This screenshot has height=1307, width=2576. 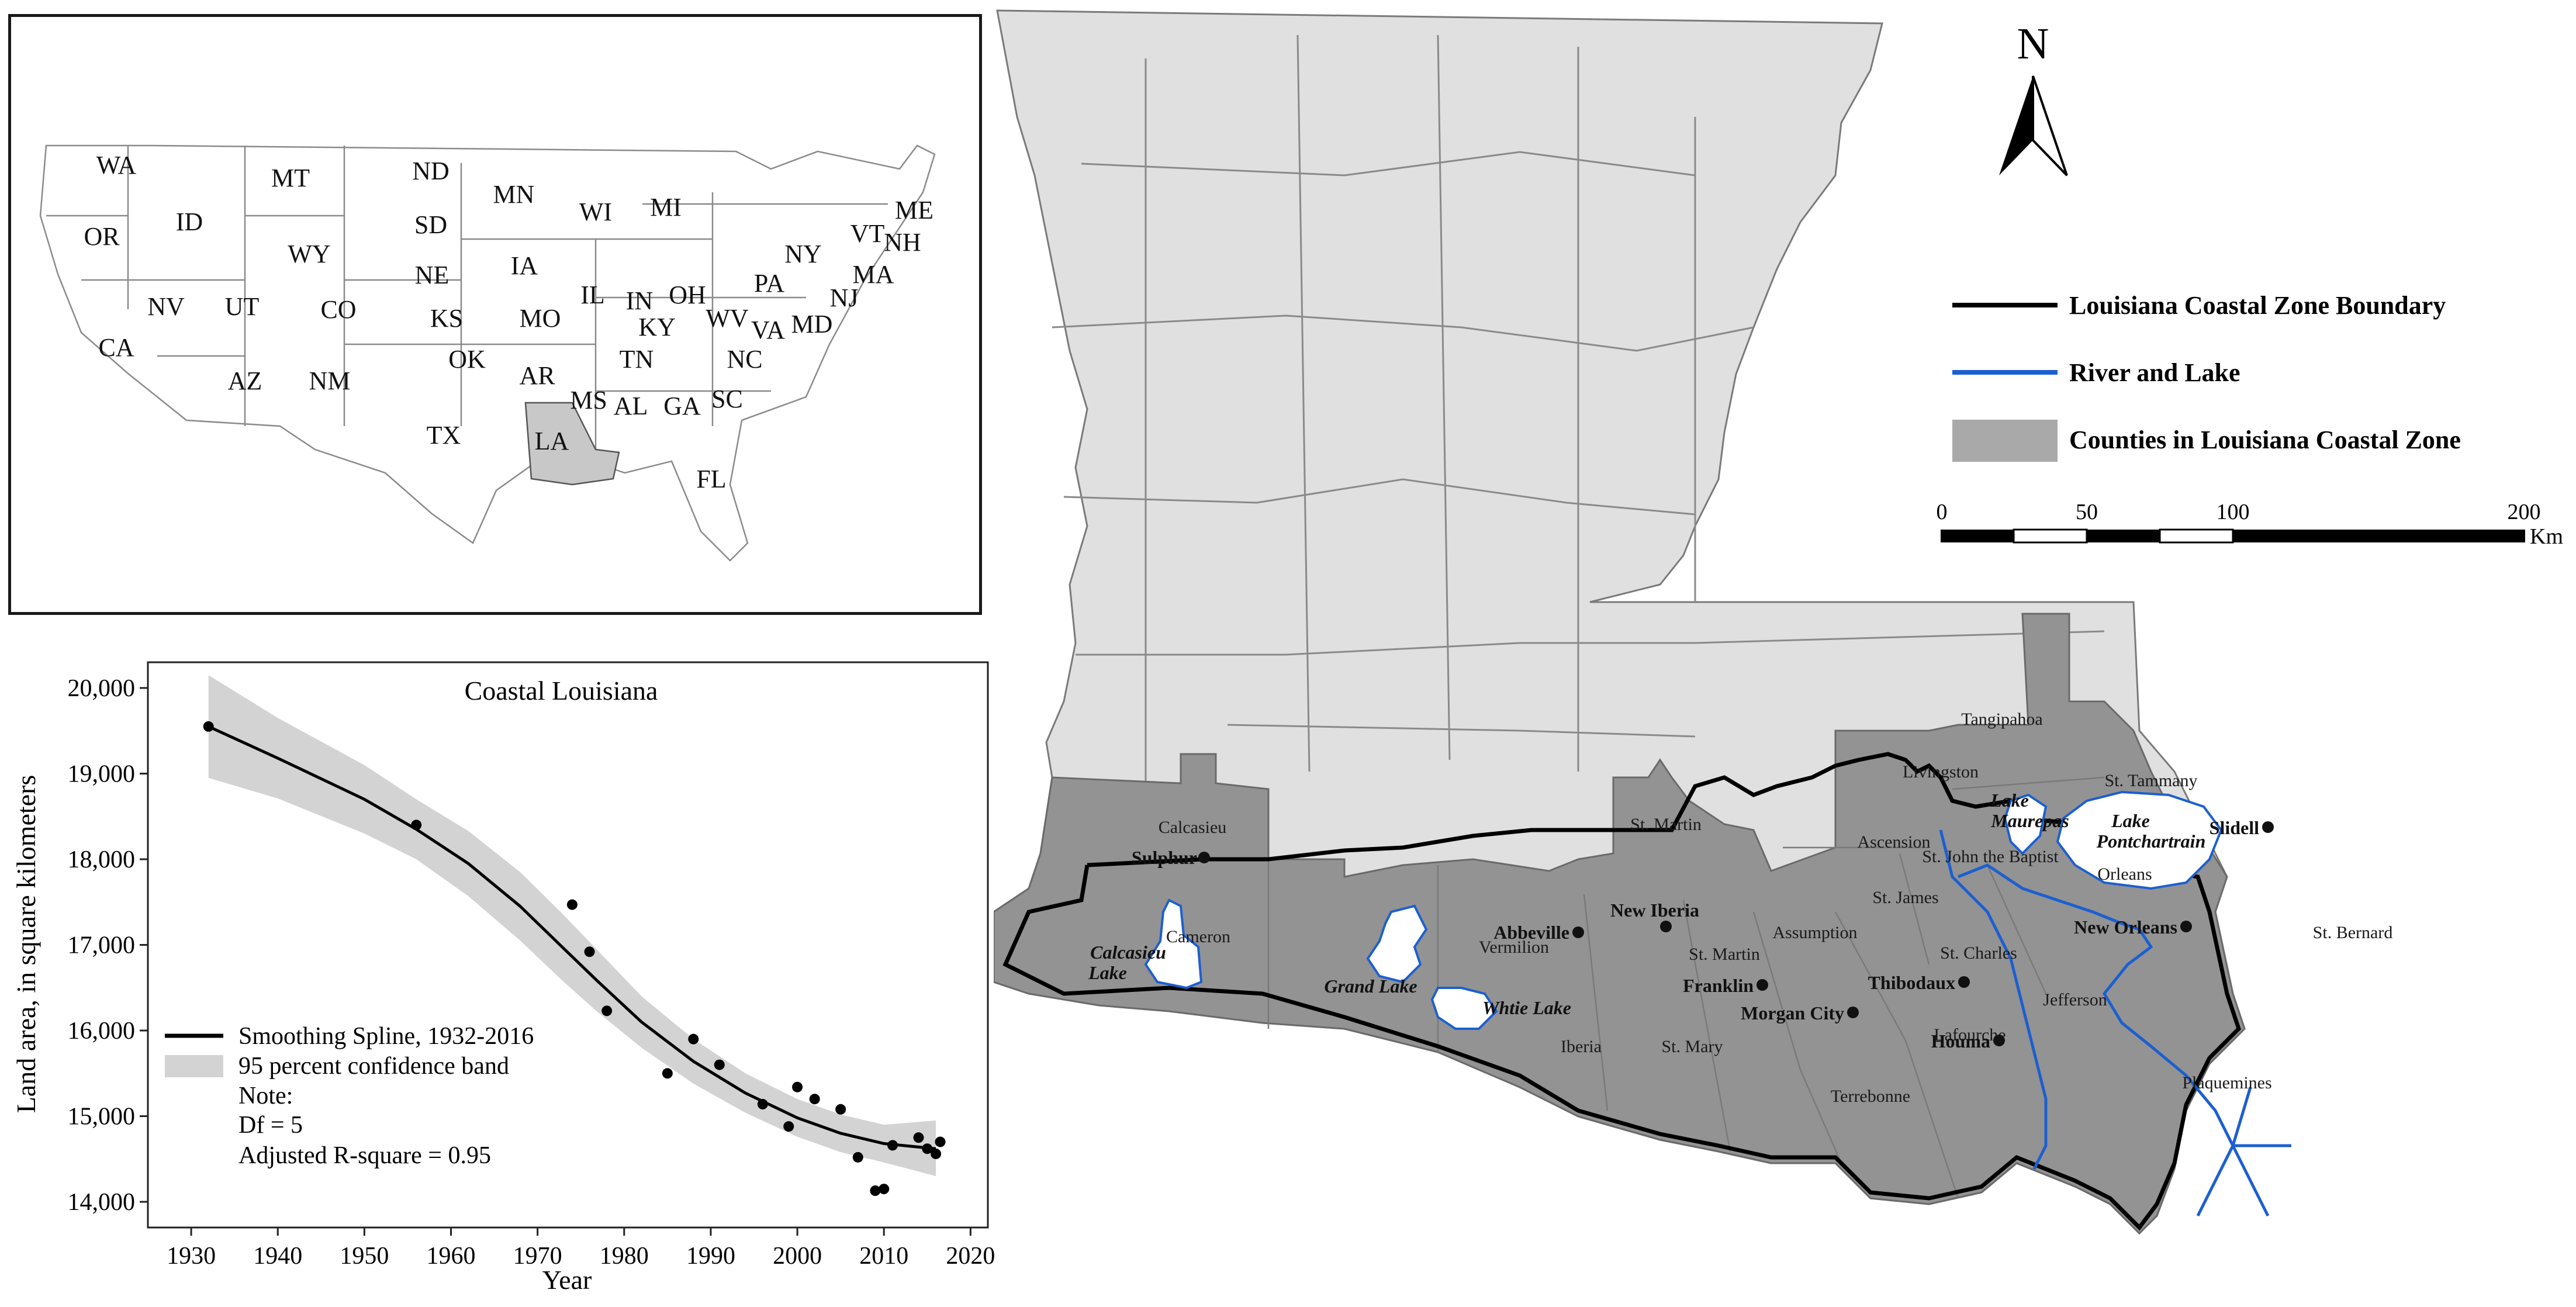 I want to click on parish-label: Calcasieu, so click(x=1193, y=827).